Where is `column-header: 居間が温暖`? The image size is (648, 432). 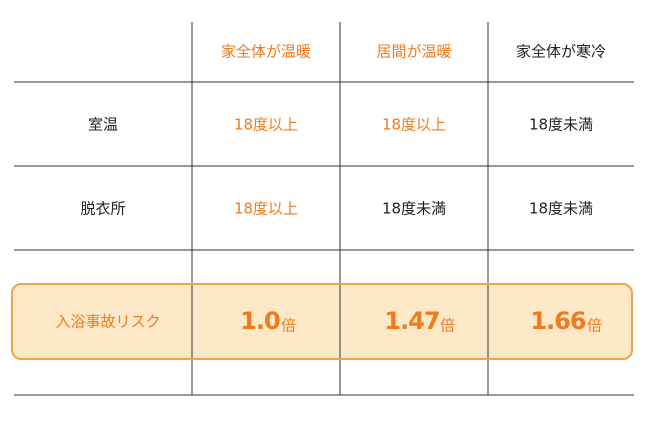 column-header: 居間が温暖 is located at coordinates (413, 52).